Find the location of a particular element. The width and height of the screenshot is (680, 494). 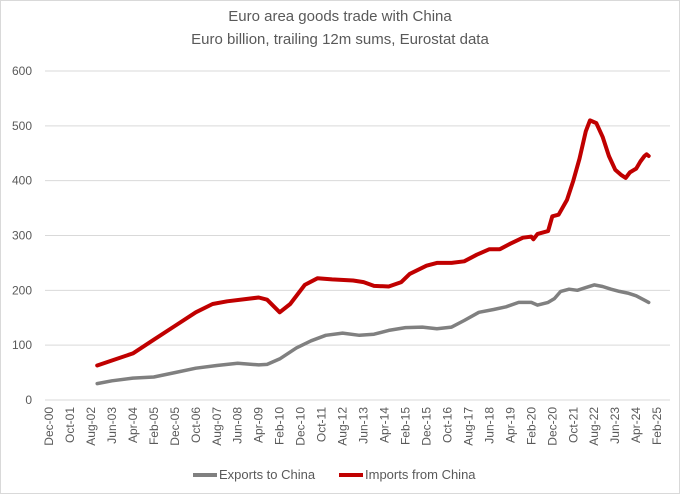

x-tick-label: Oct-21 is located at coordinates (573, 425).